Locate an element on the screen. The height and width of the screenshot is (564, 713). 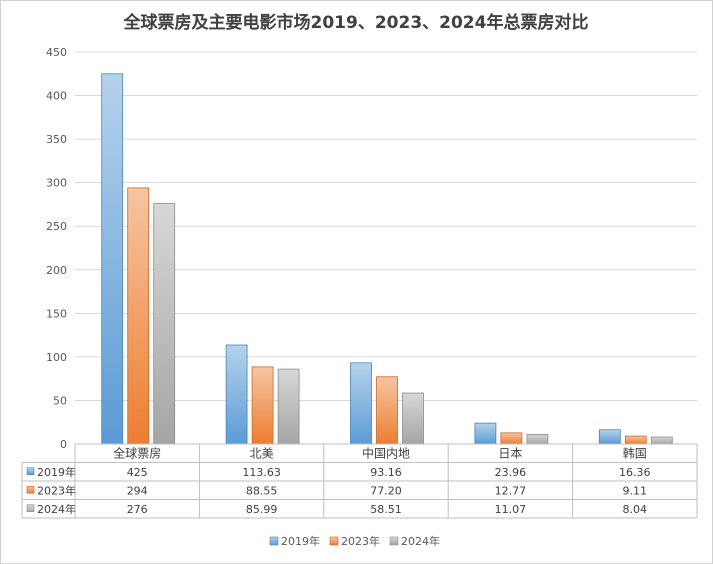
data-label: 58.51 is located at coordinates (386, 509).